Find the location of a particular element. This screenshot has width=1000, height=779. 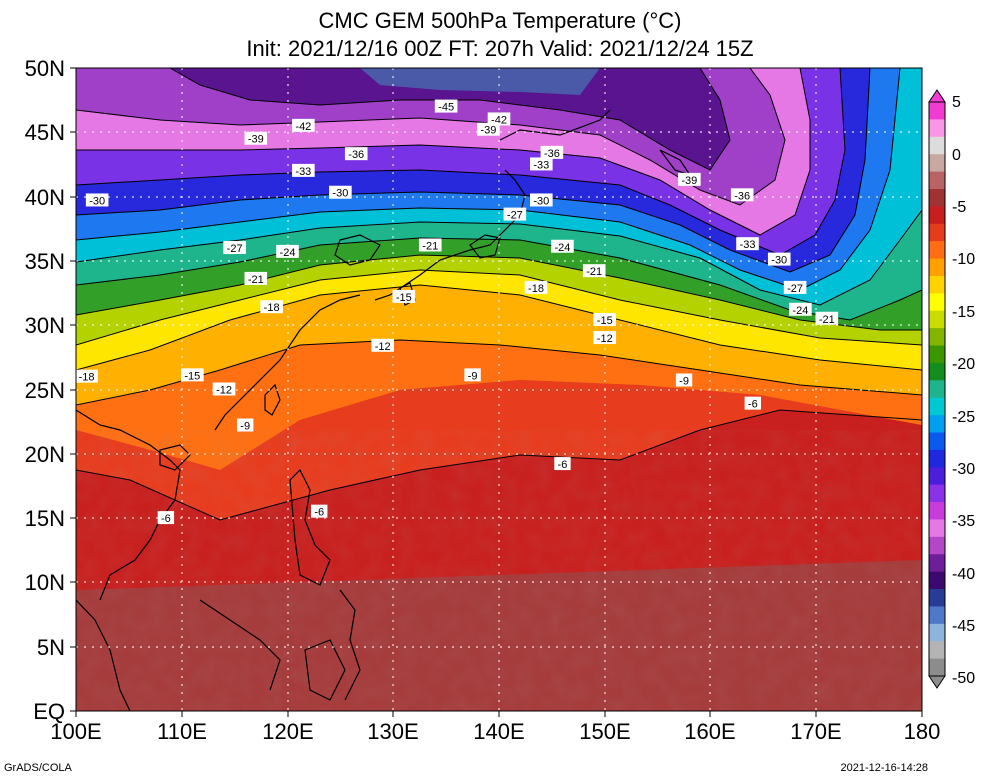

lat-label-25n: 25N is located at coordinates (44, 390).